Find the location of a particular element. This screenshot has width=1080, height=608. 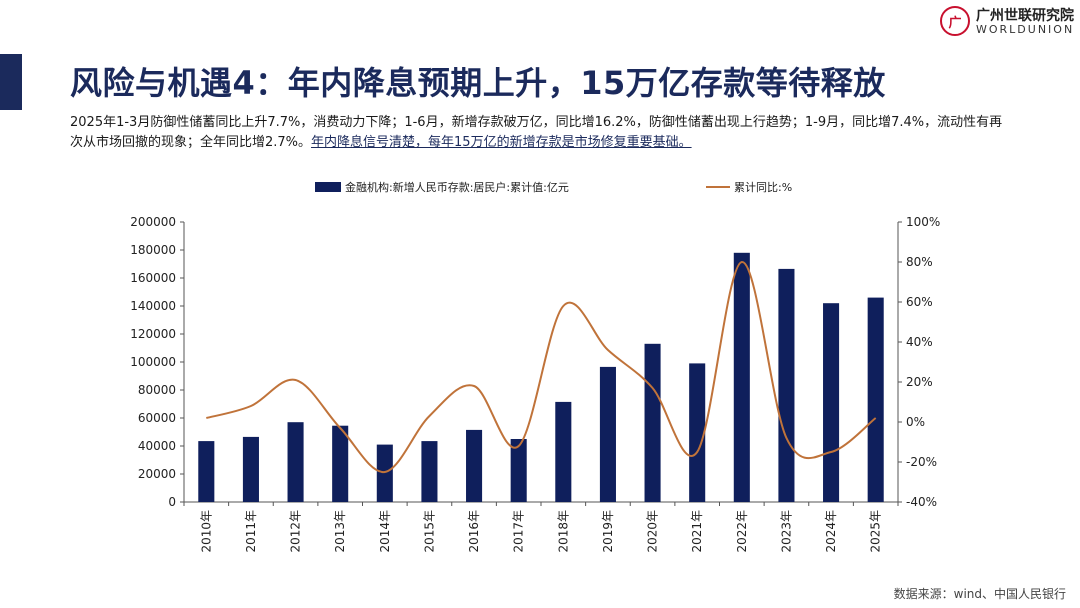

x-axis-category-label: 2019年 is located at coordinates (608, 531).